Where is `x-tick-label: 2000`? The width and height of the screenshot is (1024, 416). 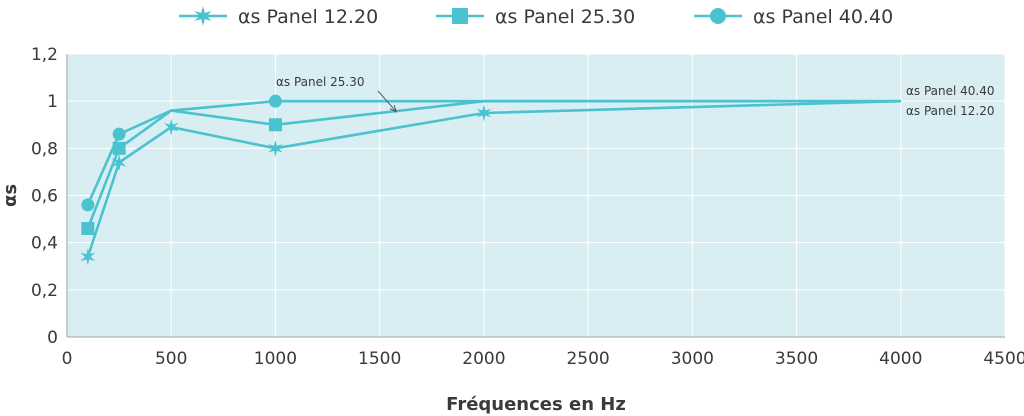
x-tick-label: 2000 is located at coordinates (483, 359).